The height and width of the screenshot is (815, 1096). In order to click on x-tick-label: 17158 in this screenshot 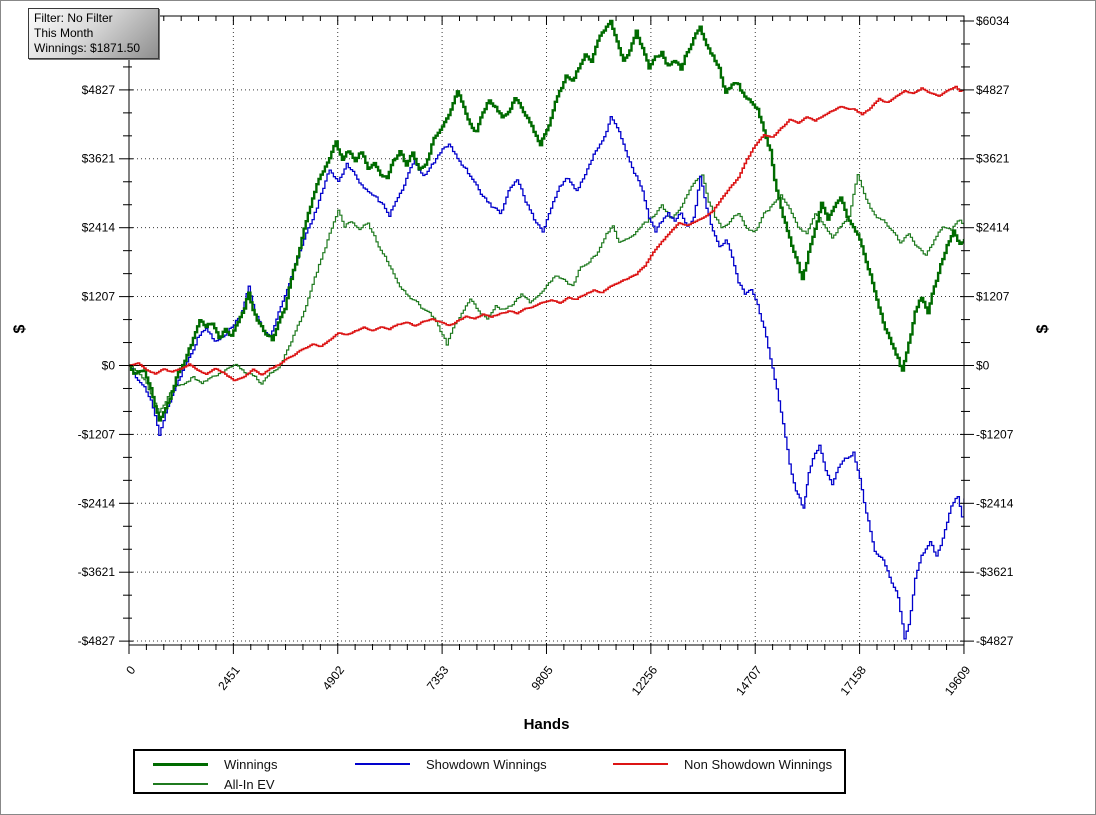, I will do `click(853, 680)`.